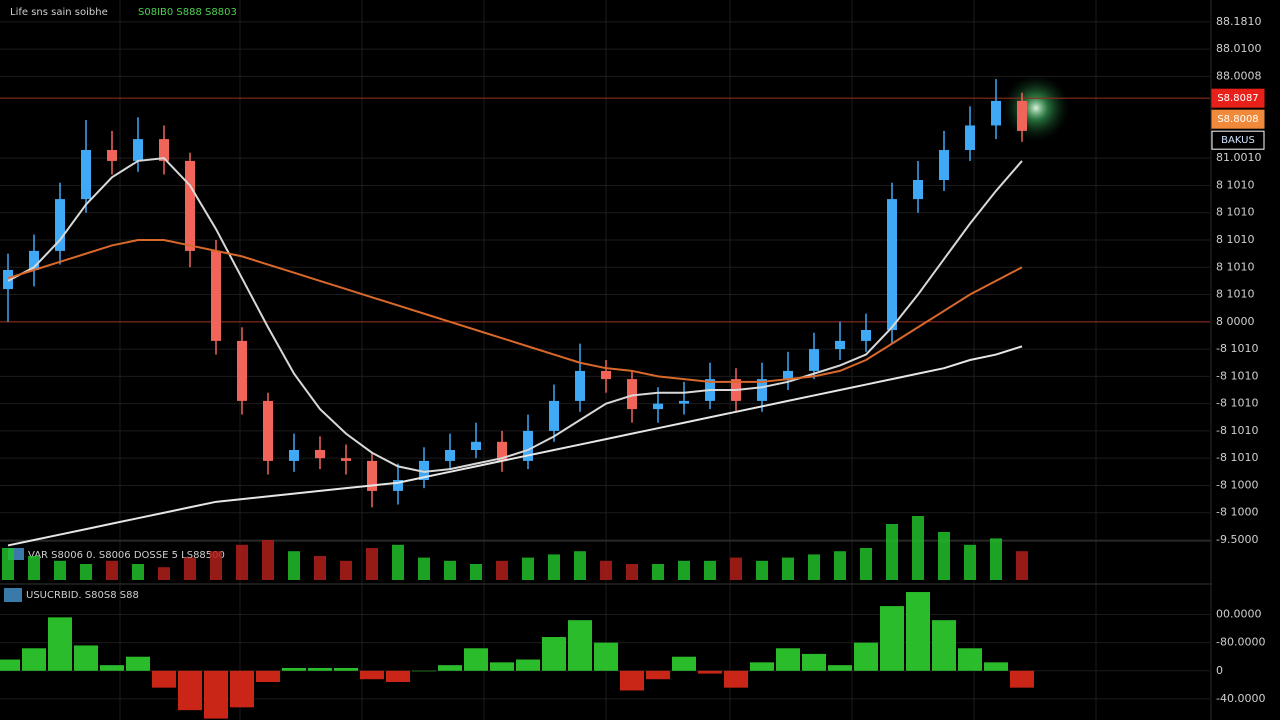 The height and width of the screenshot is (720, 1280). I want to click on osc-tick-label: 00.0000, so click(1239, 614).